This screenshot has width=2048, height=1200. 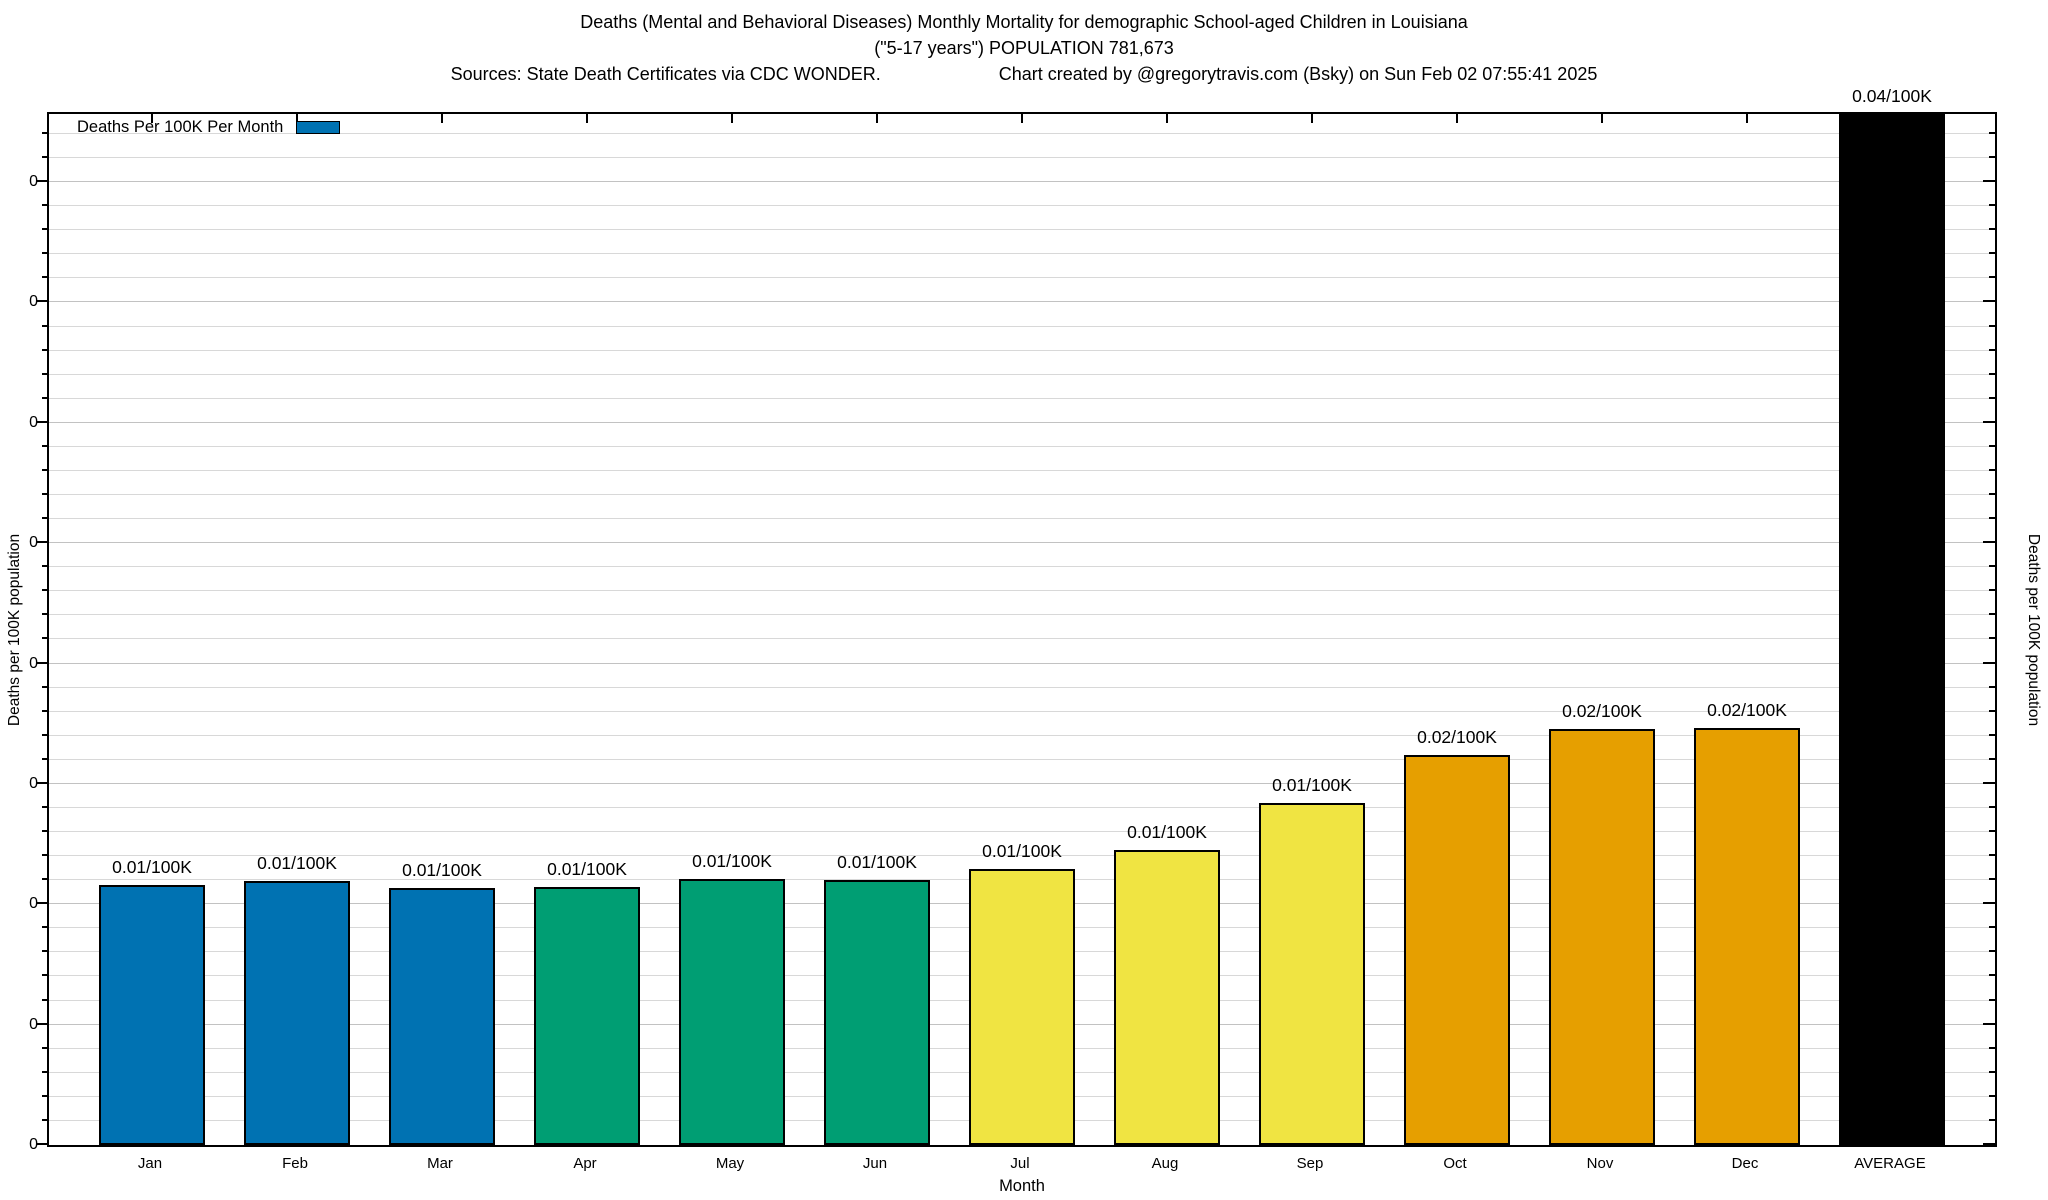 I want to click on chart-title-line2: ("5-17 years") POPULATION 781,673, so click(x=1024, y=48).